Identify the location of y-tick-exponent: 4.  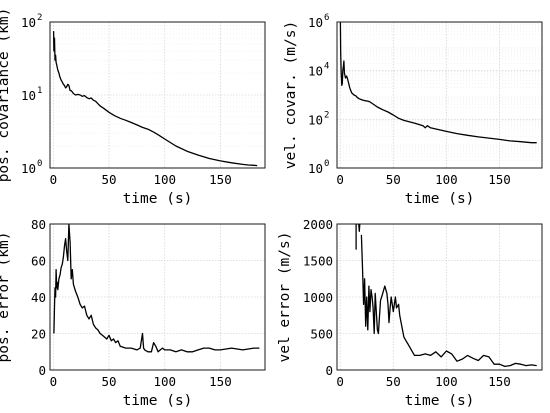
(326, 67).